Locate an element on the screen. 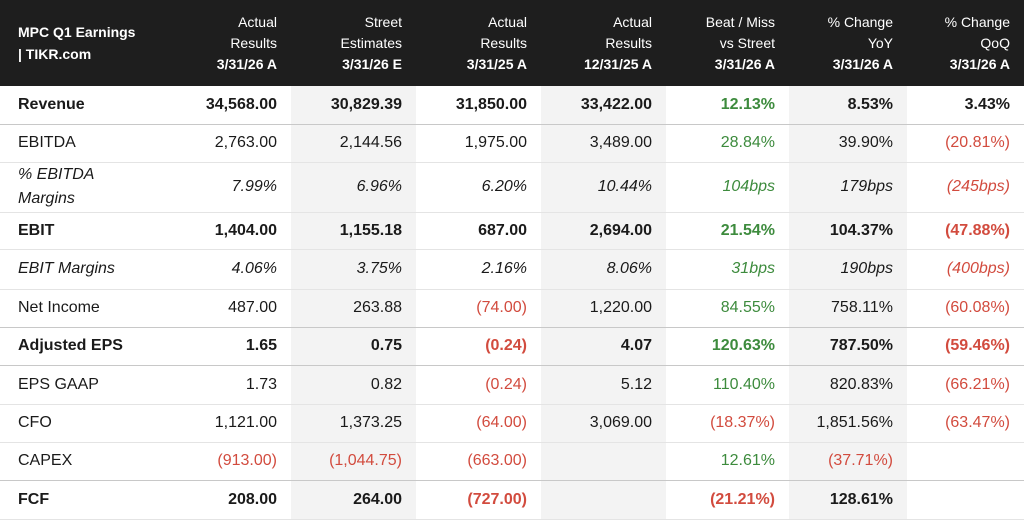 The width and height of the screenshot is (1024, 520). table-cell: 3.75% is located at coordinates (353, 269).